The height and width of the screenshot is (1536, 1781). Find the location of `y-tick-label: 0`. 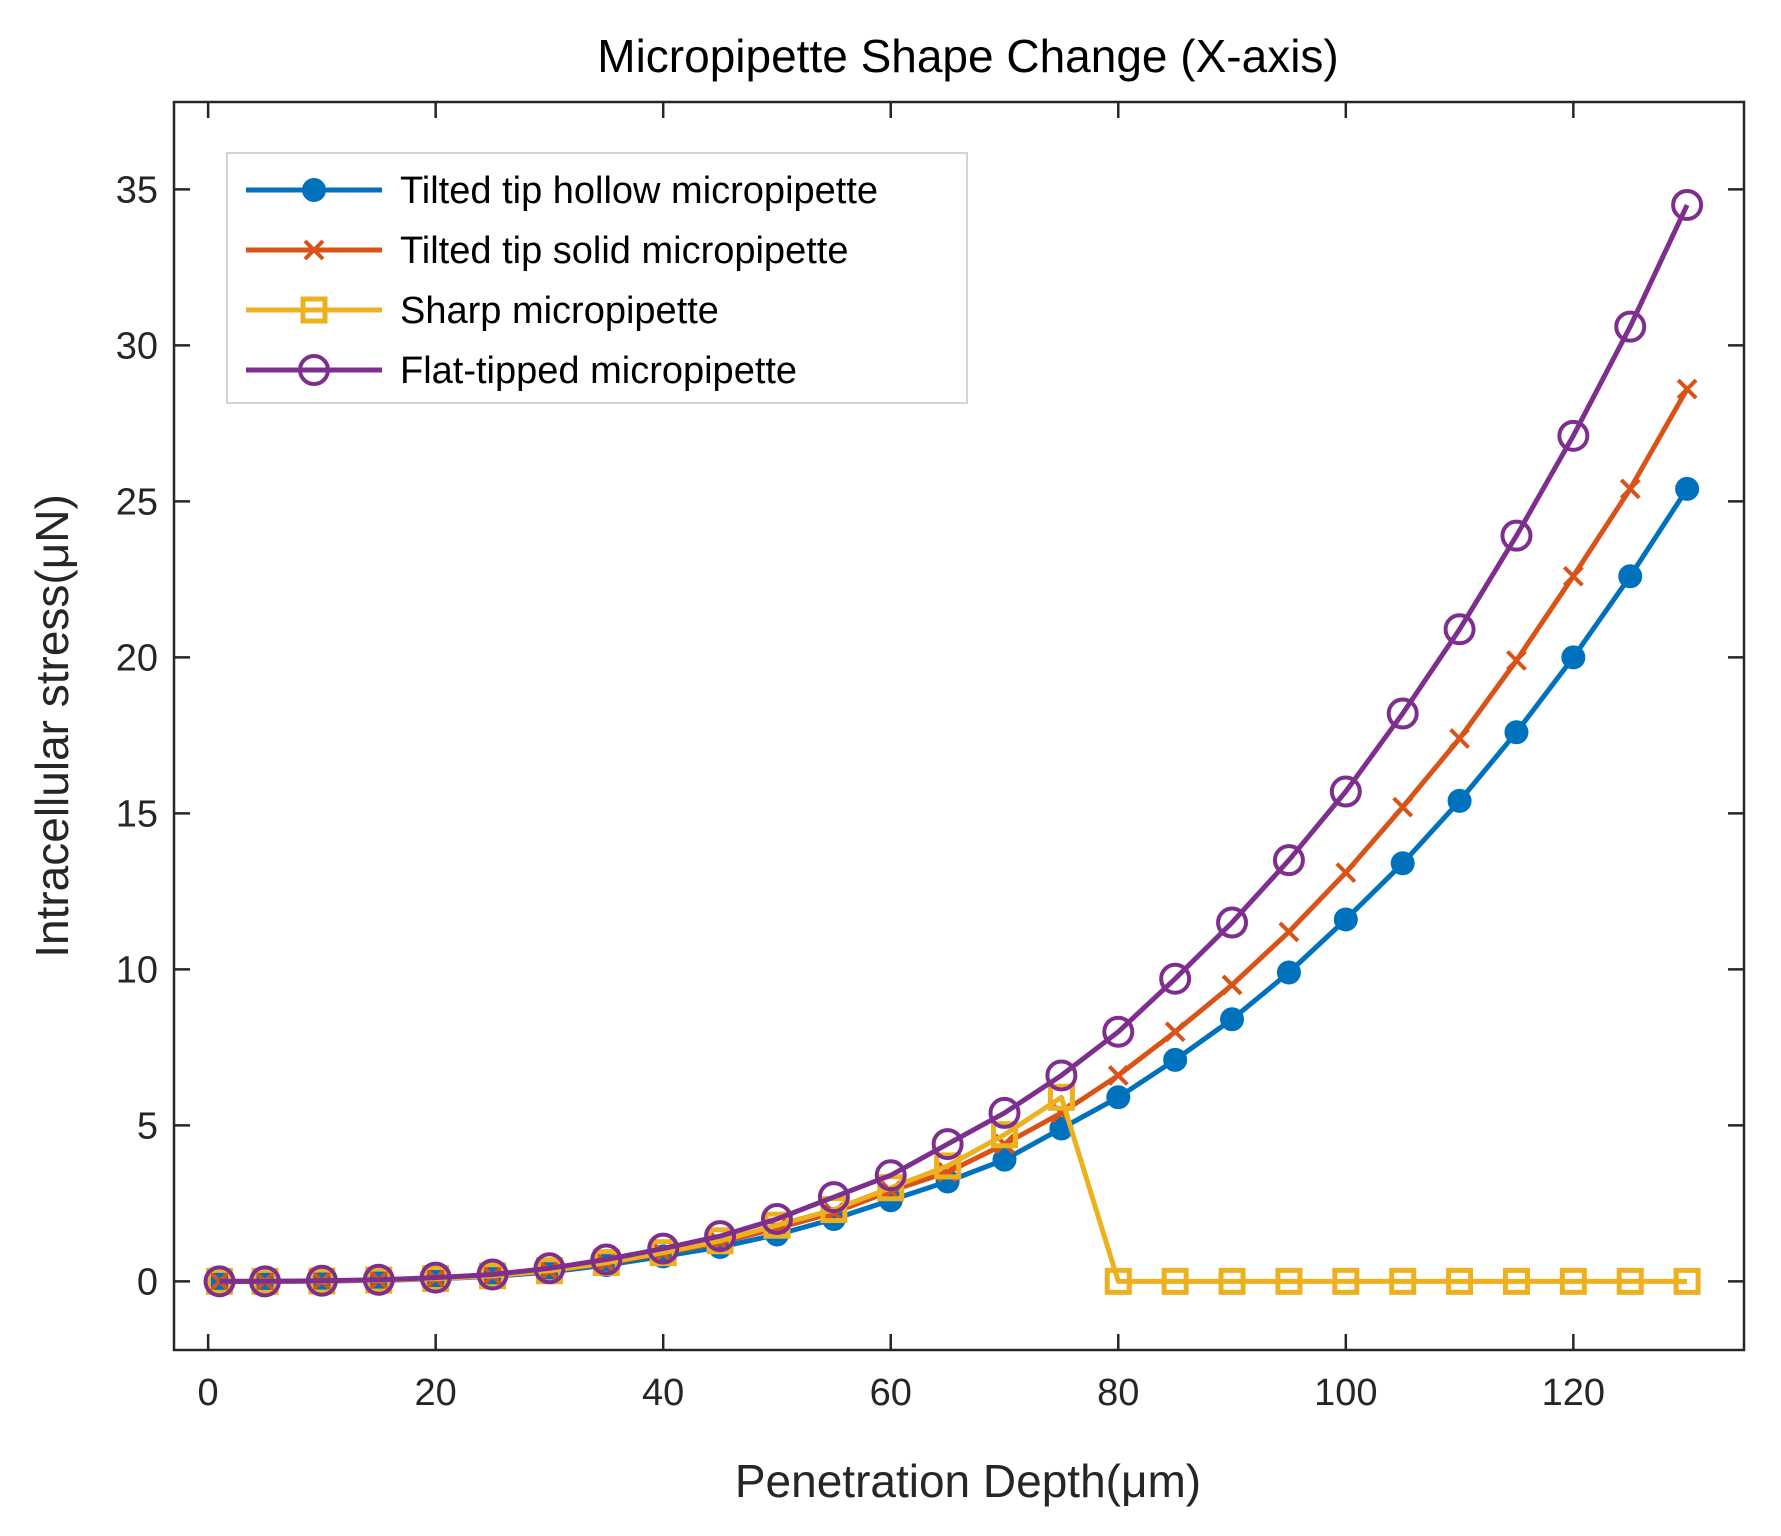

y-tick-label: 0 is located at coordinates (147, 1282).